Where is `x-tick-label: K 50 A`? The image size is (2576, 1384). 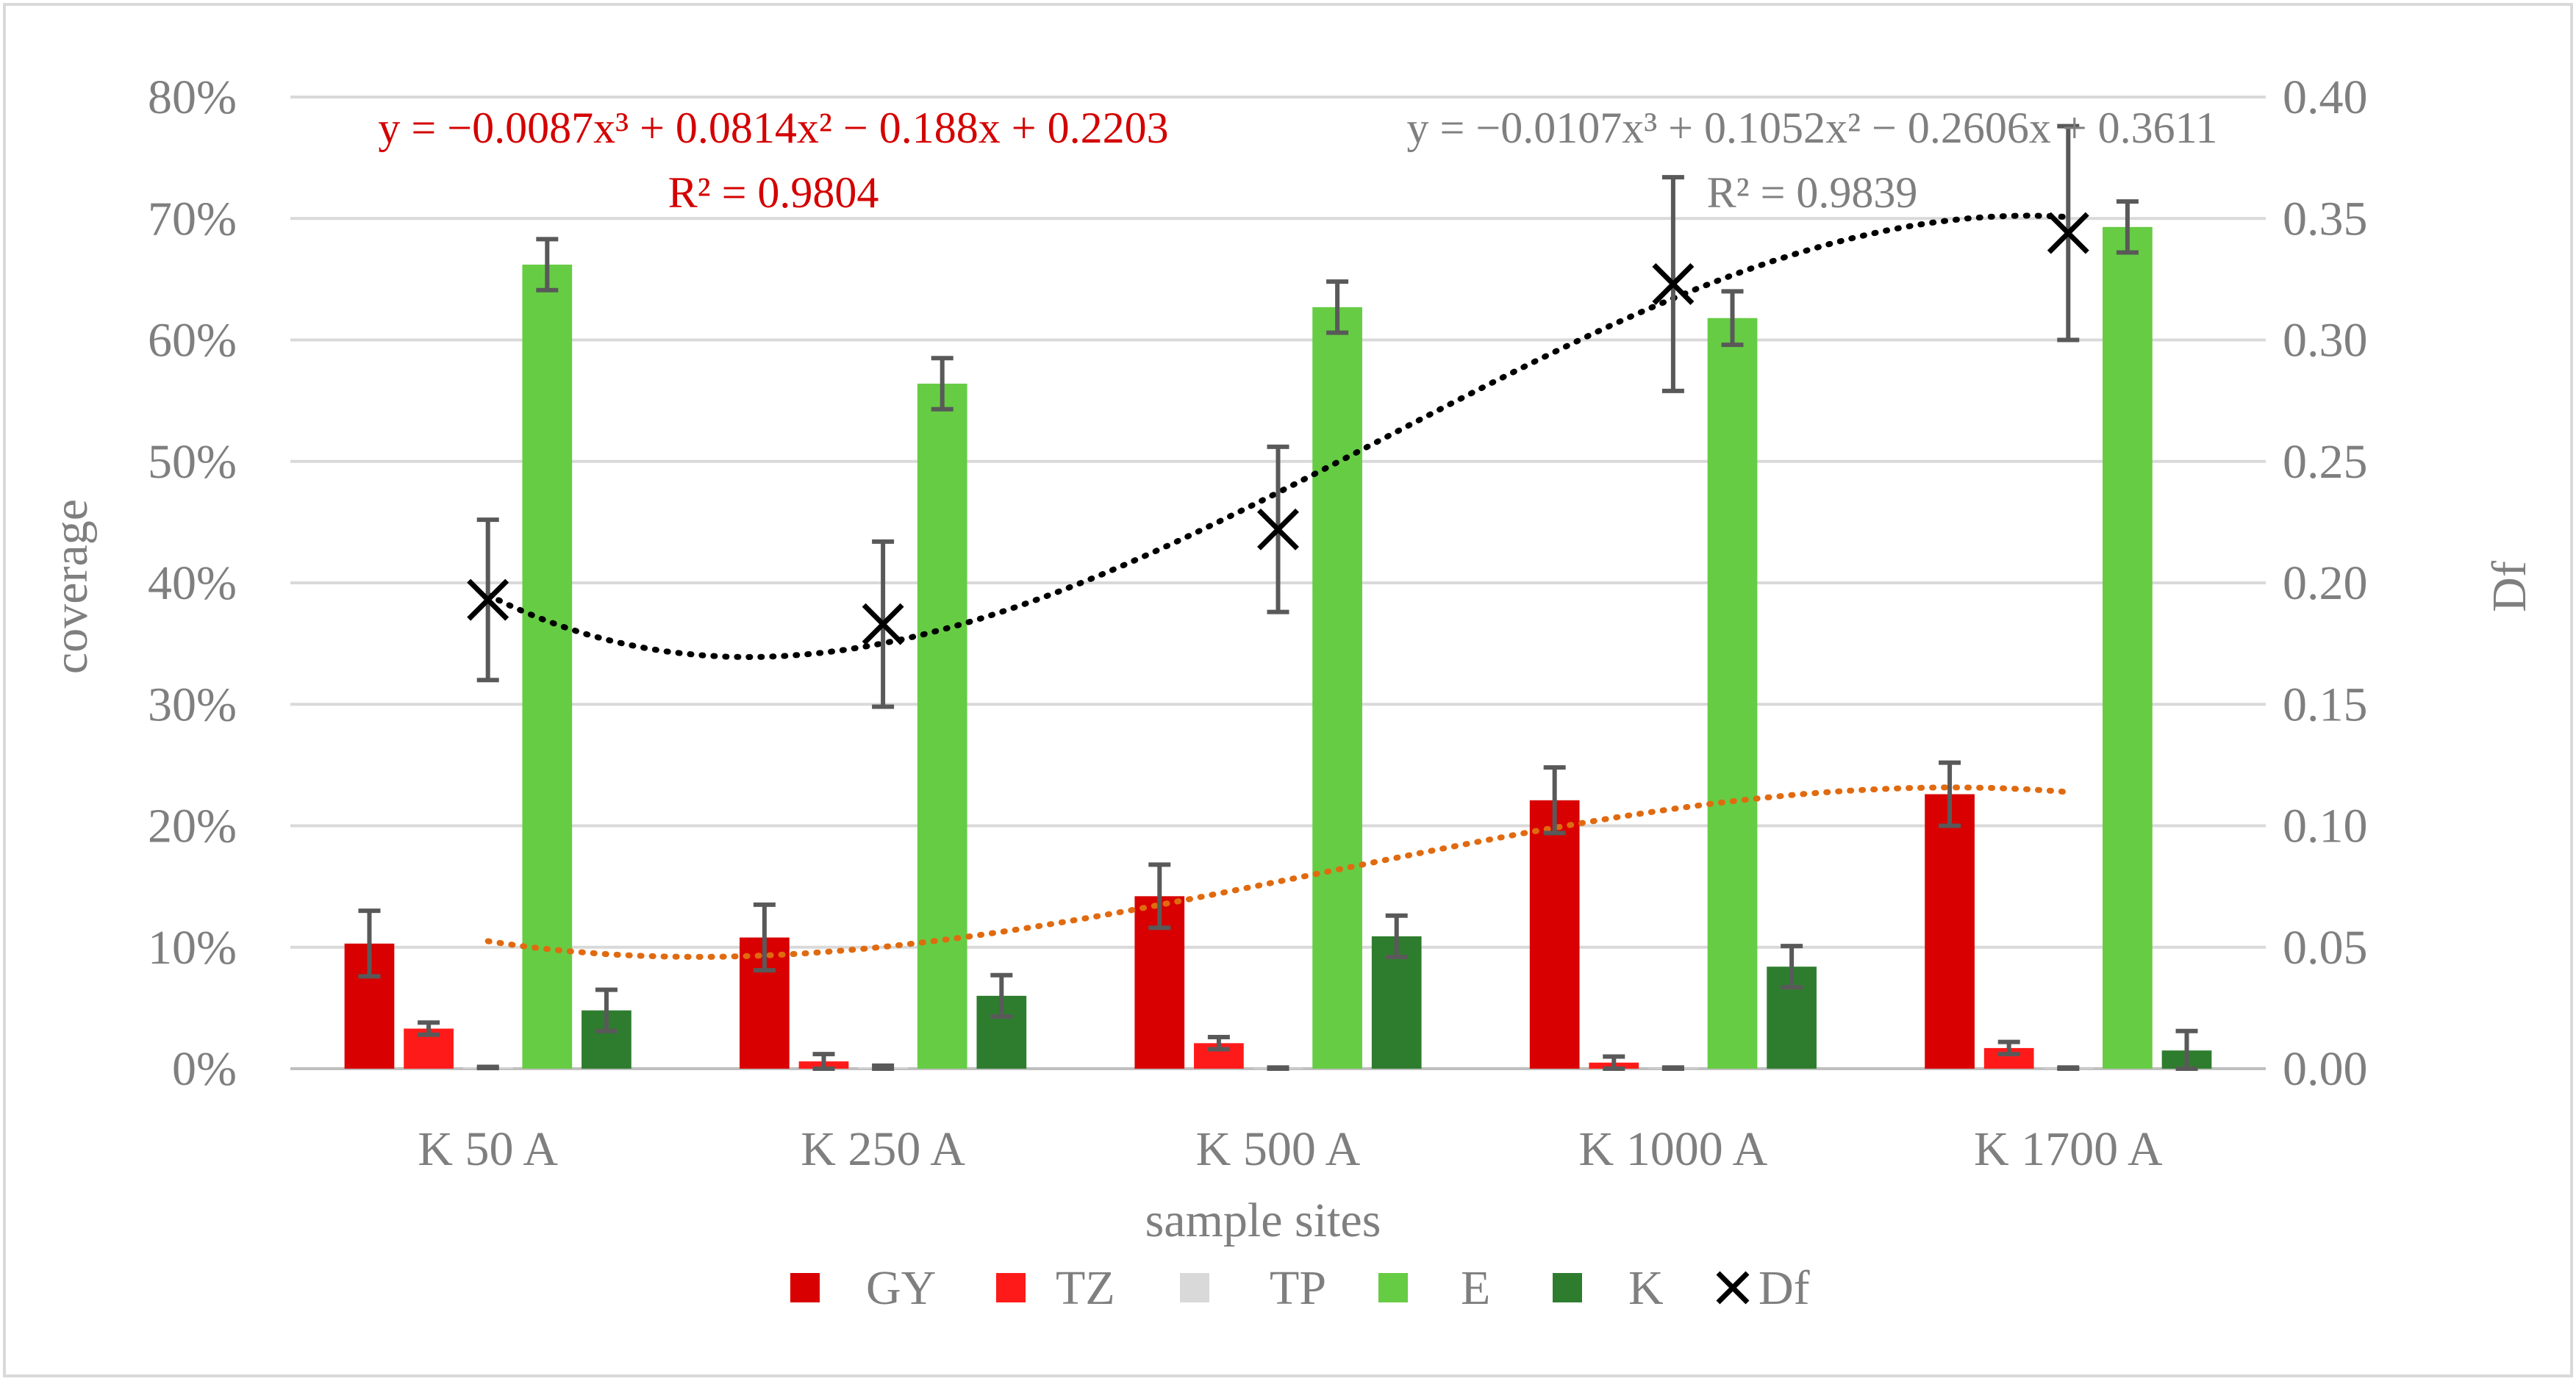
x-tick-label: K 50 A is located at coordinates (488, 1149).